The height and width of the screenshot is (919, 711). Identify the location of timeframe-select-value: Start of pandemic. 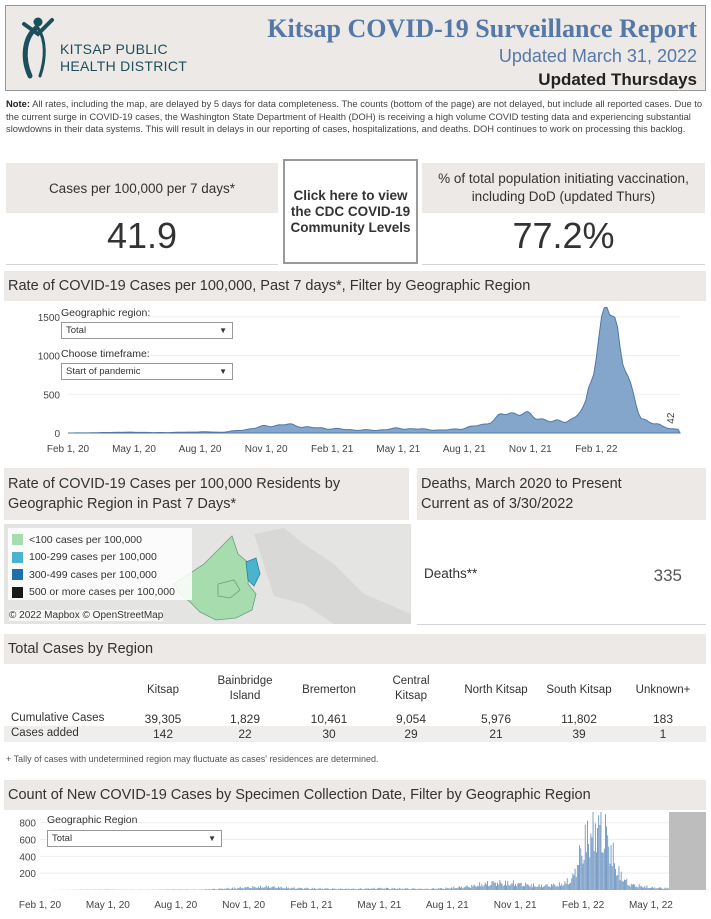
(103, 371).